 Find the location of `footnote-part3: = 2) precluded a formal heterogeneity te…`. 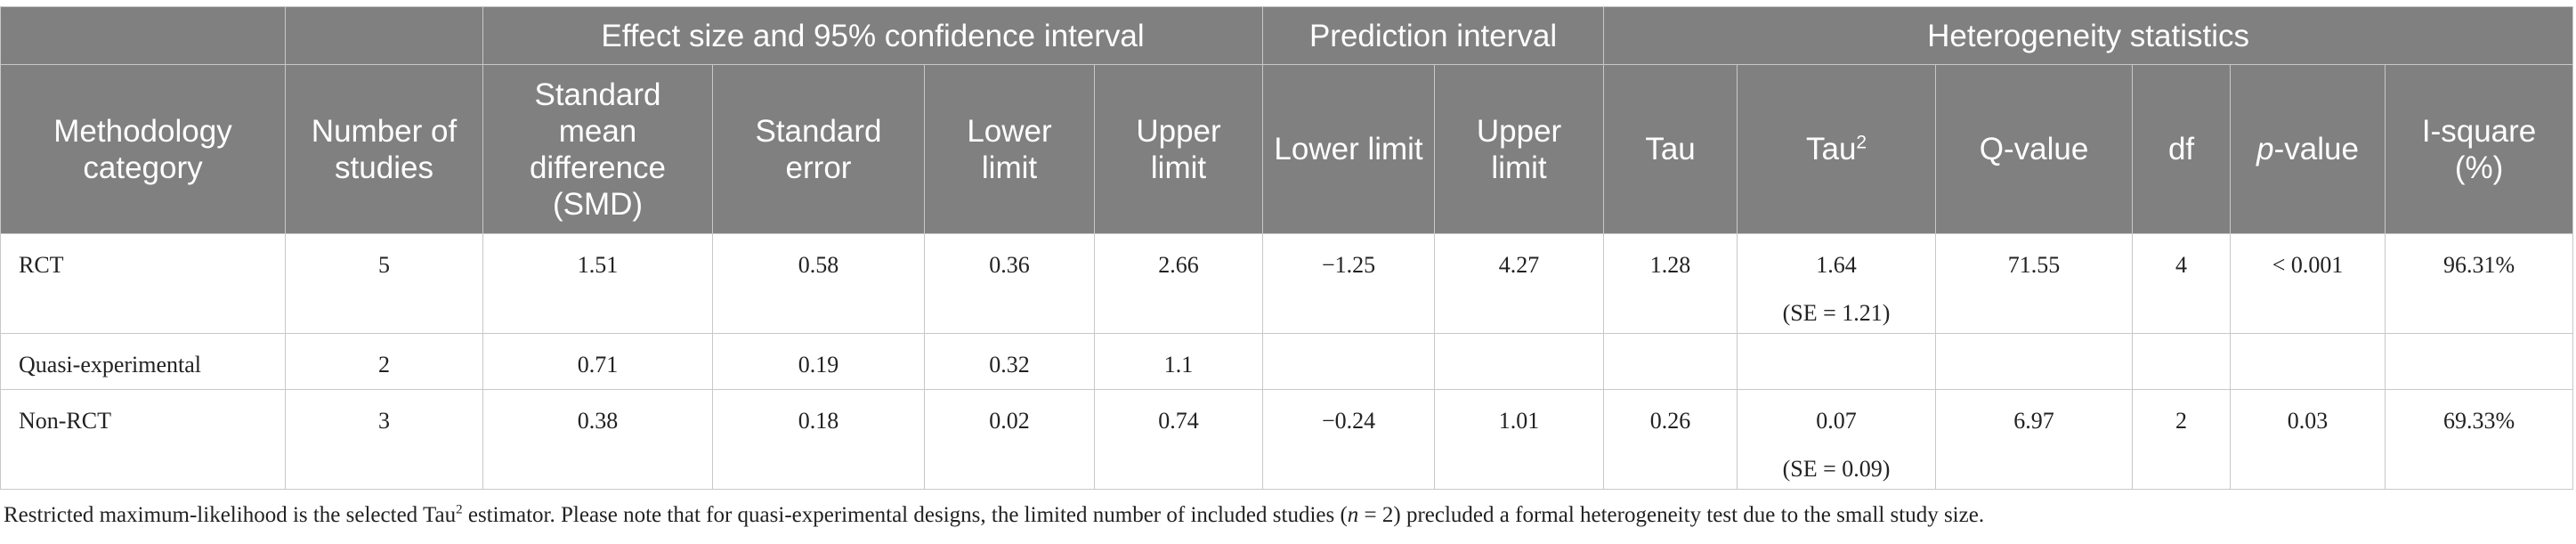

footnote-part3: = 2) precluded a formal heterogeneity te… is located at coordinates (1671, 515).